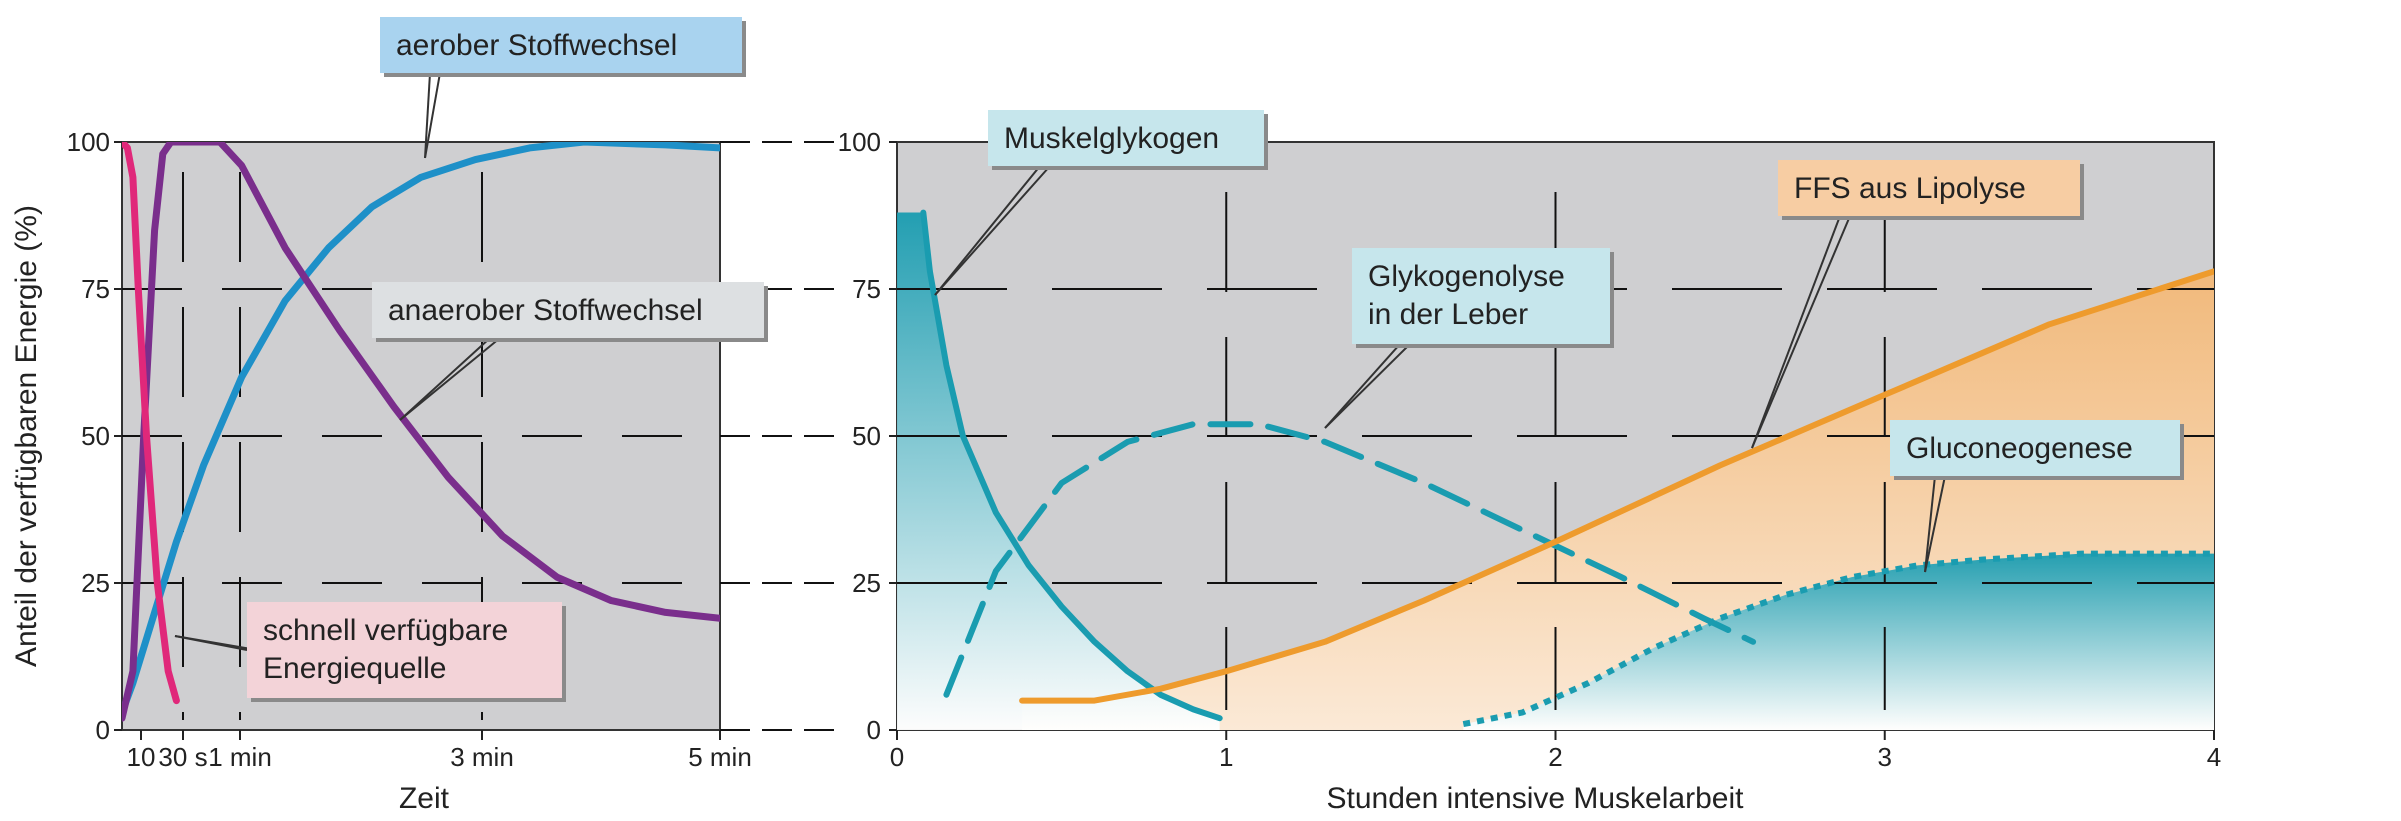  Describe the element at coordinates (1555, 757) in the screenshot. I see `right-xtick-label-2: 2` at that location.